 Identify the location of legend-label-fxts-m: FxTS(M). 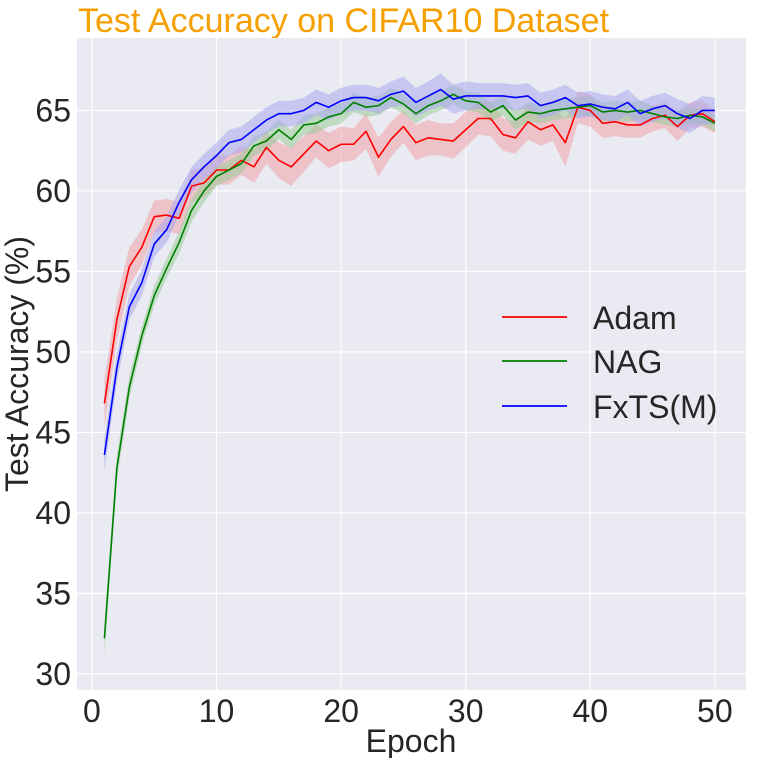
(655, 407).